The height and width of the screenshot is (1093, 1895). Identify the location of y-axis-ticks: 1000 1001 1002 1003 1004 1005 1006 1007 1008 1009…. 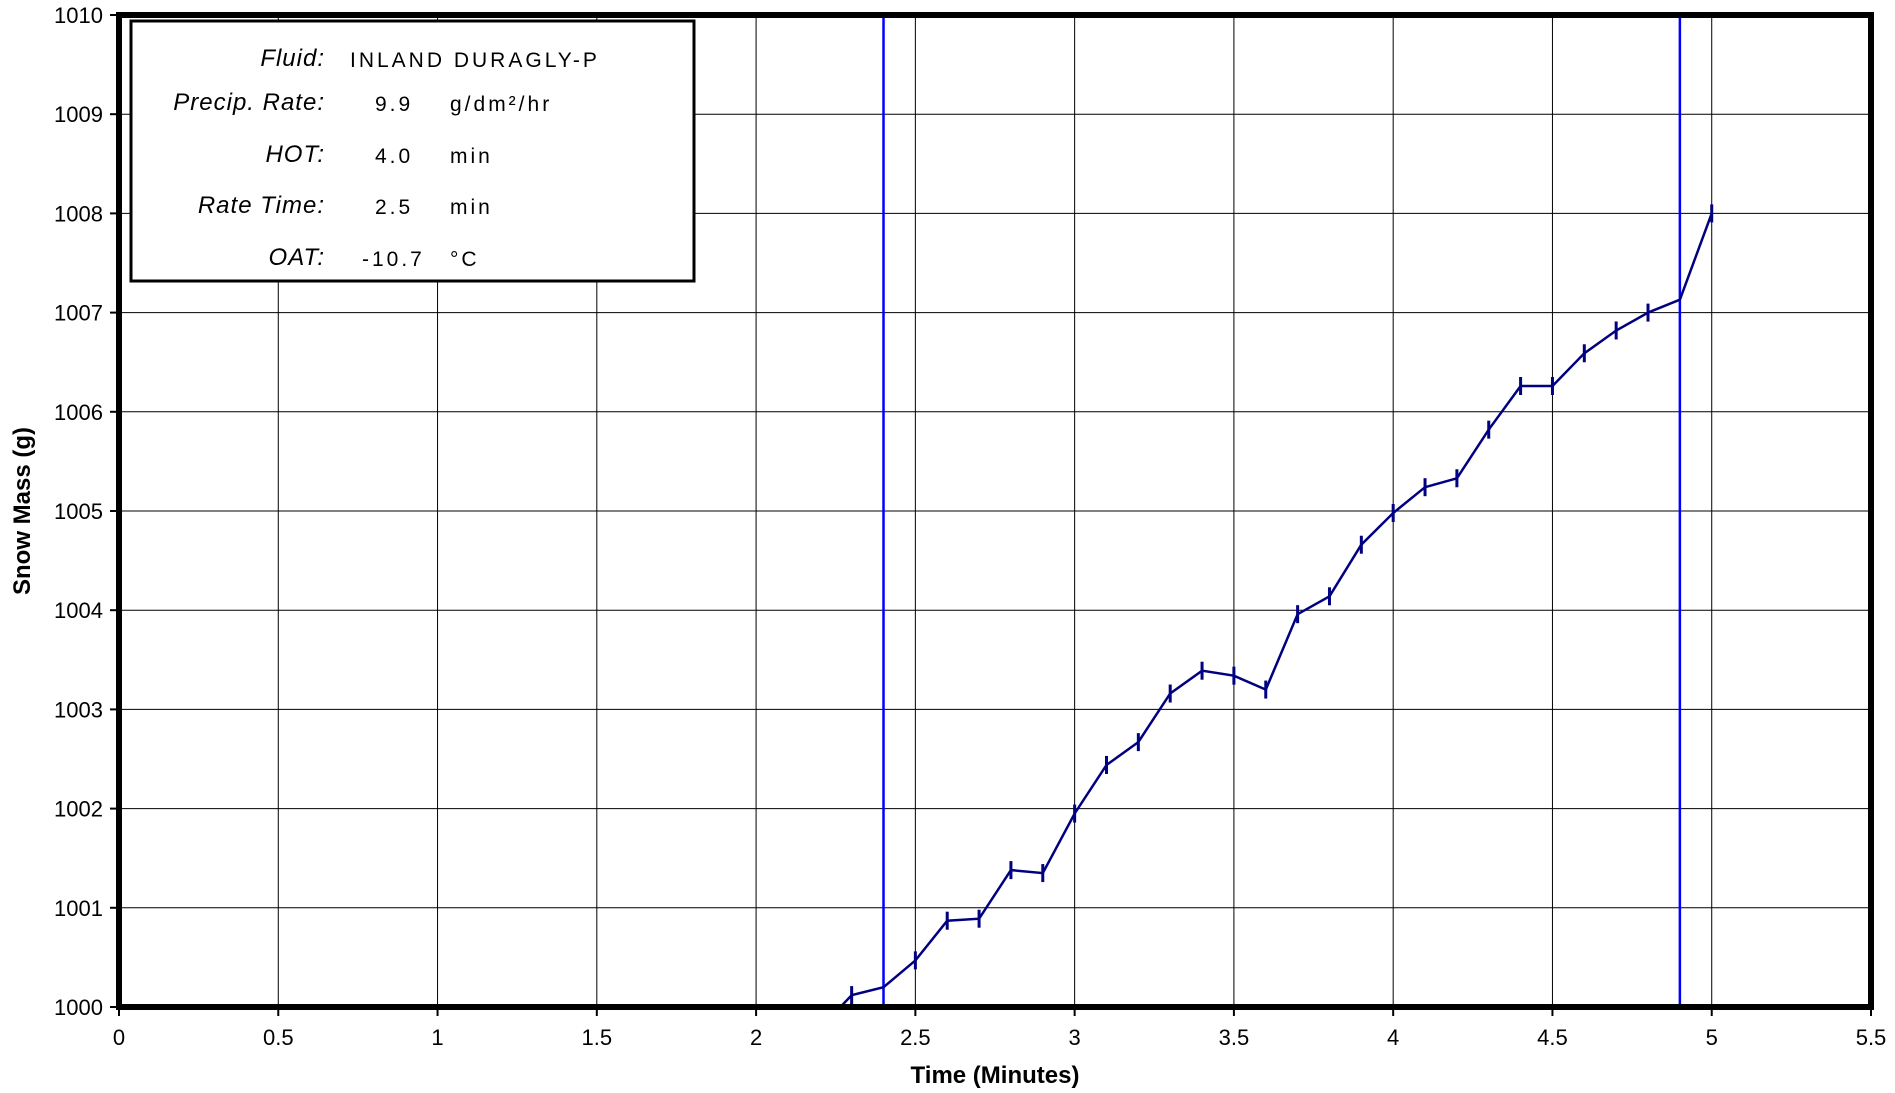
(86, 511).